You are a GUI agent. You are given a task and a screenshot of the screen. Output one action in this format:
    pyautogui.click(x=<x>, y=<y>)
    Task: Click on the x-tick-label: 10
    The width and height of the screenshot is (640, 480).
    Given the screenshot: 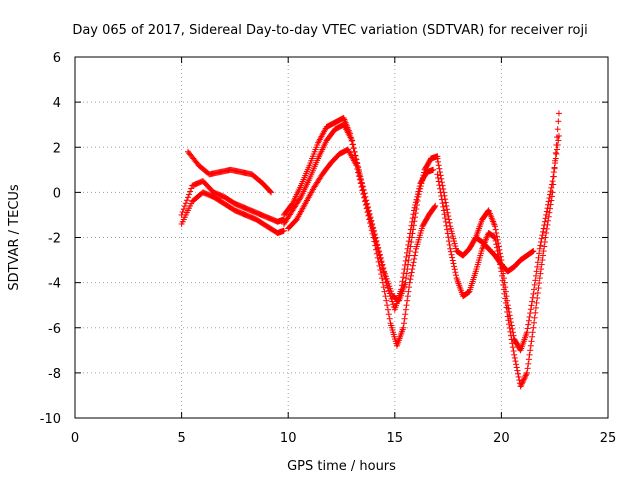 What is the action you would take?
    pyautogui.click(x=288, y=438)
    